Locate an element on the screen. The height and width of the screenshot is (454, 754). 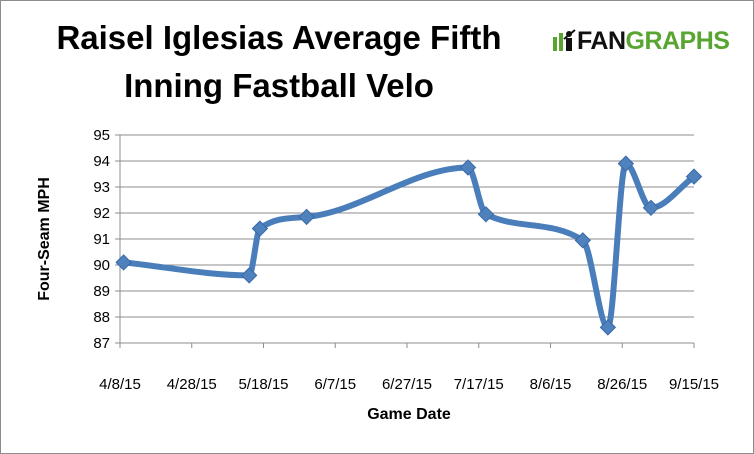
logo-text-fan: FAN is located at coordinates (601, 41).